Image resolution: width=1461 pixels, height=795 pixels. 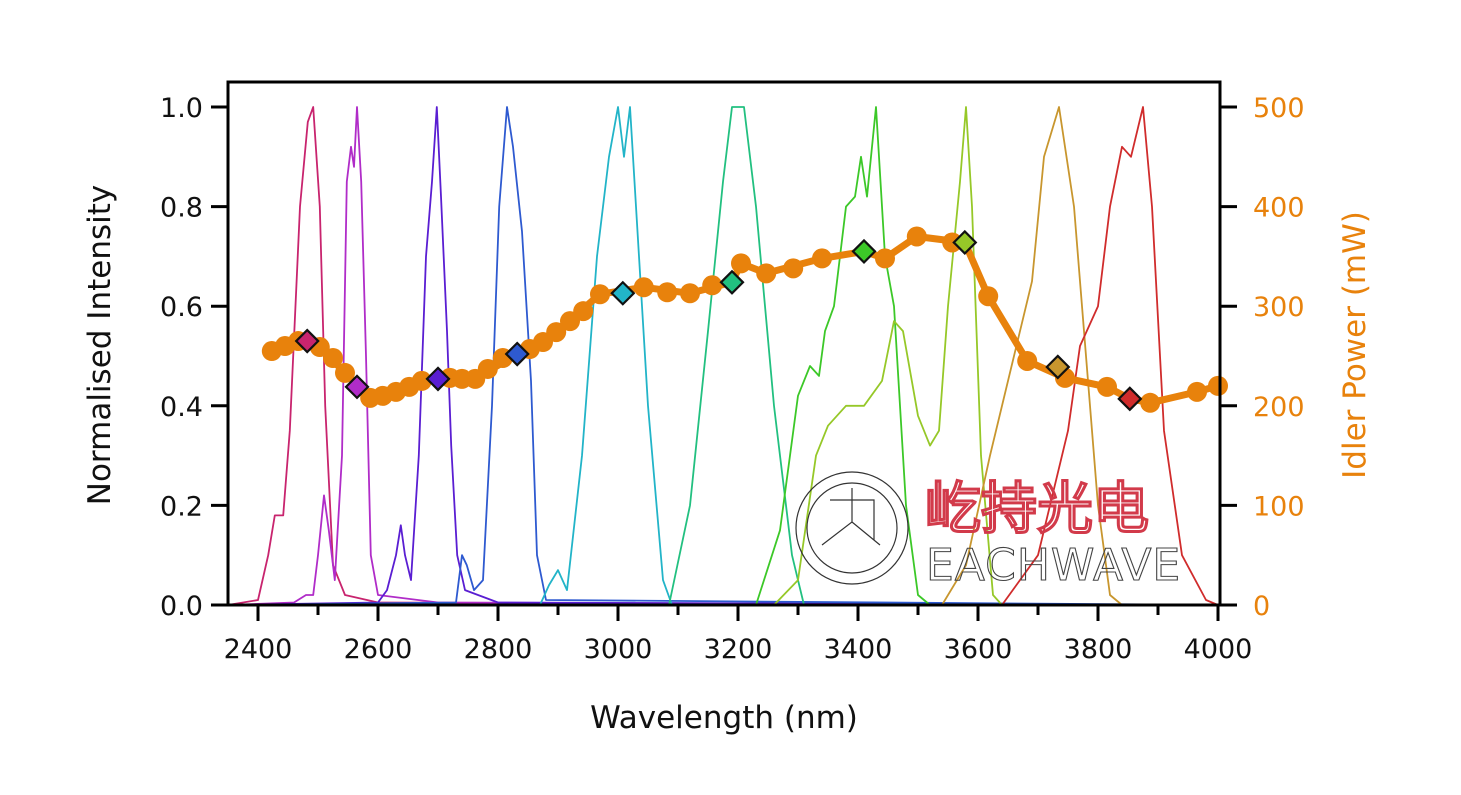 I want to click on y-tick-label: 0.0, so click(x=181, y=606).